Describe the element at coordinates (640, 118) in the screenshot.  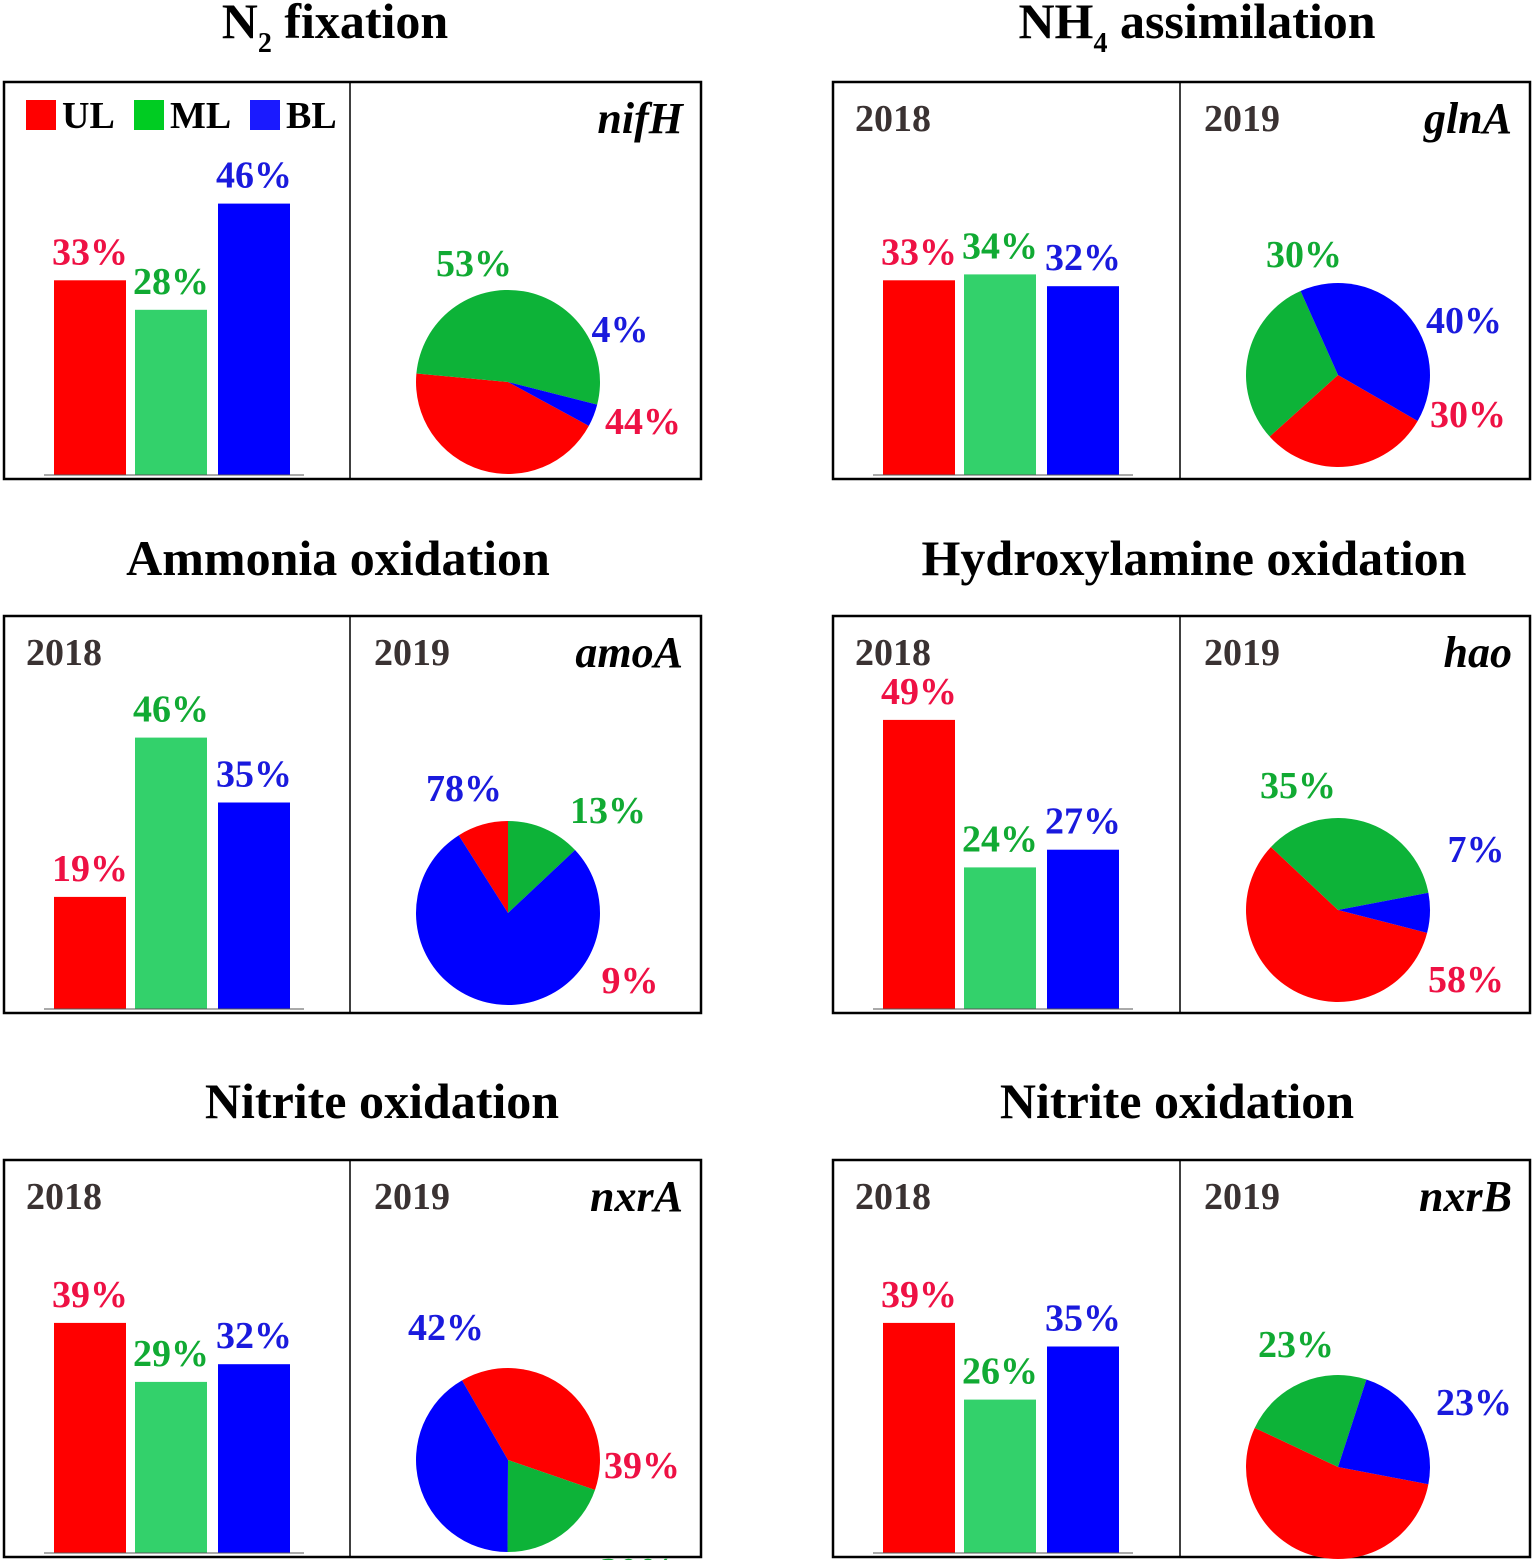
I see `gene-label: nifH` at that location.